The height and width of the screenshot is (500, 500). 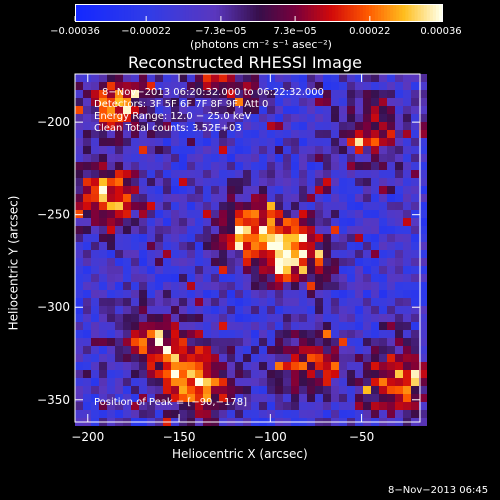 I want to click on colorbar-tick-label: −0.00036, so click(x=75, y=31).